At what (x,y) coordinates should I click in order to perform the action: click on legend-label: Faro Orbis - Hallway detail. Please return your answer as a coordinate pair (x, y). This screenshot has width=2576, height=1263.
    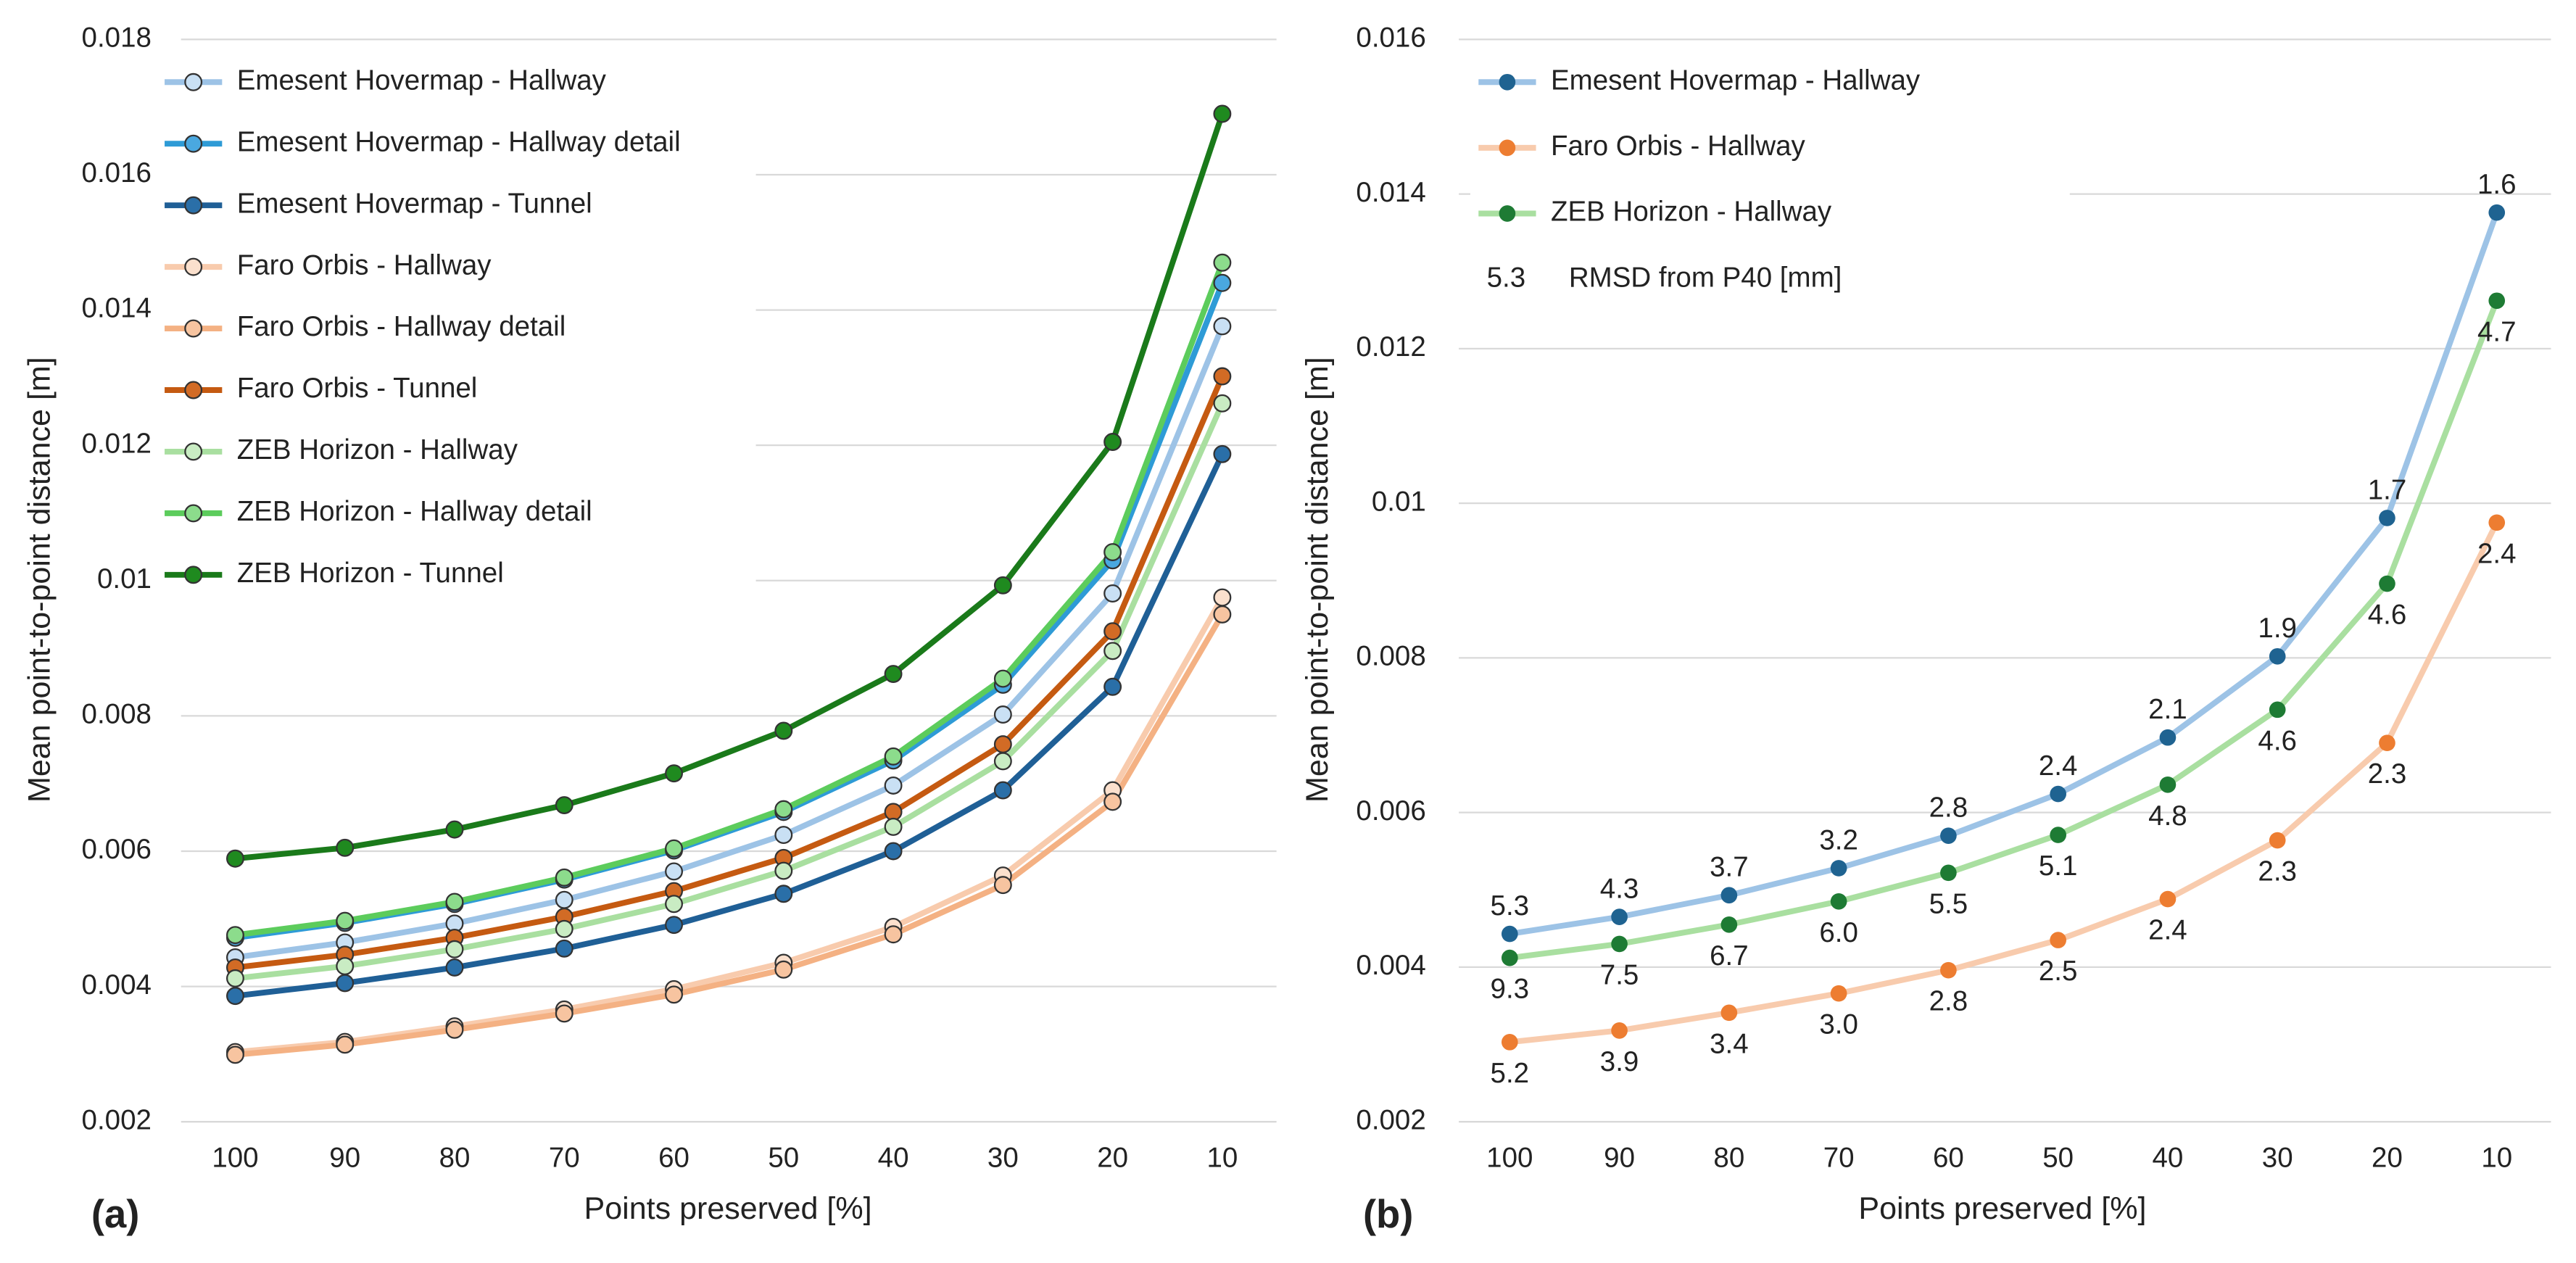
    Looking at the image, I should click on (402, 326).